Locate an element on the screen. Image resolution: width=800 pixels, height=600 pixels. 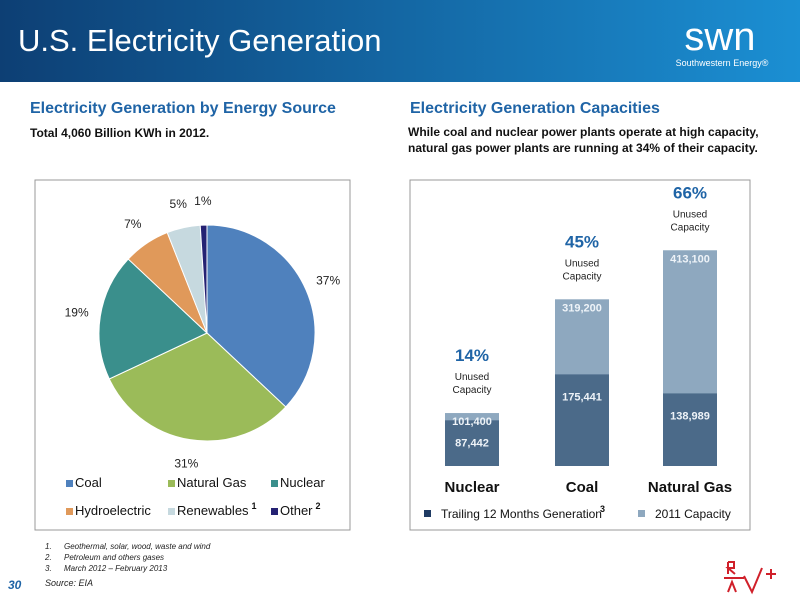
slice-label: 19% is located at coordinates (77, 312).